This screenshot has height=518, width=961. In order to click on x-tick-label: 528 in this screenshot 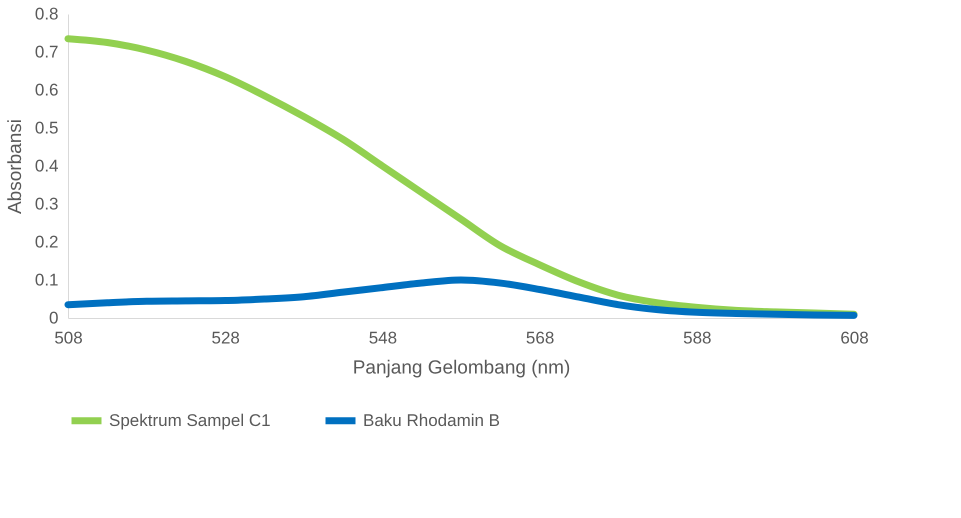, I will do `click(226, 338)`.